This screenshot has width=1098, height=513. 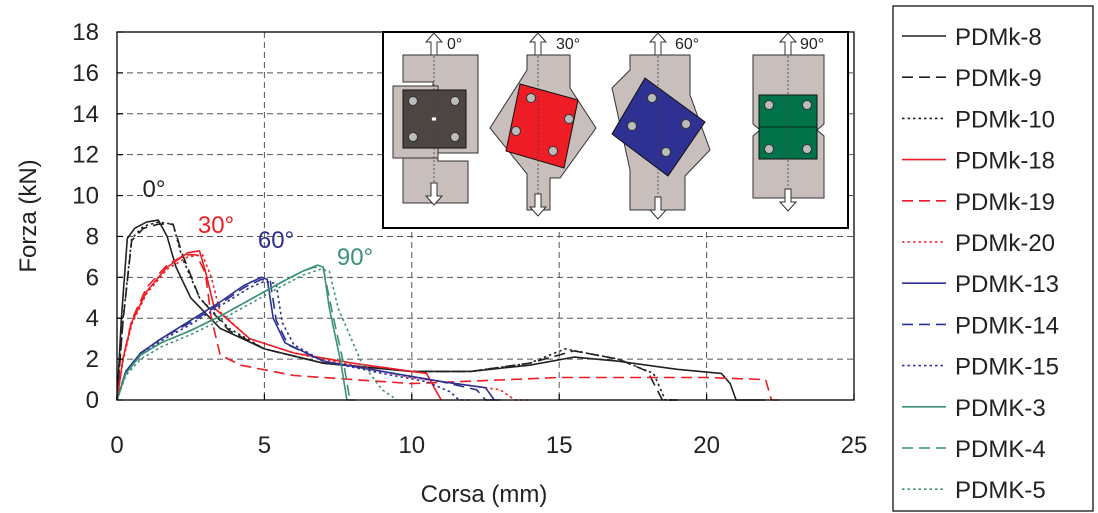 What do you see at coordinates (85, 73) in the screenshot?
I see `y-tick-label: 16` at bounding box center [85, 73].